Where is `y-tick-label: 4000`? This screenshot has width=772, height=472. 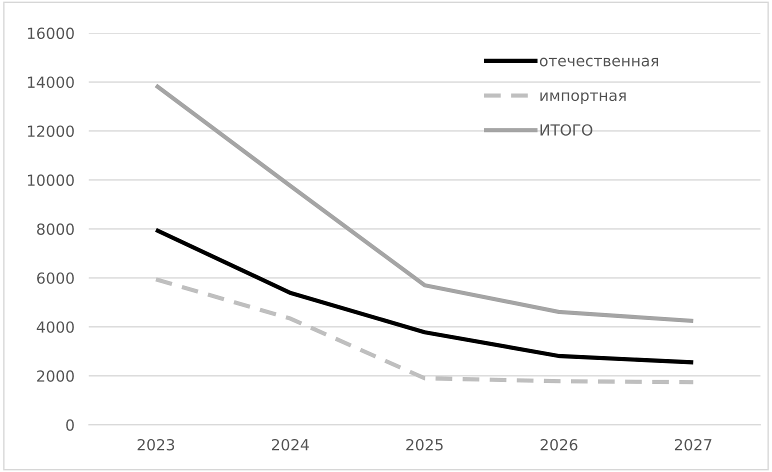
y-tick-label: 4000 is located at coordinates (55, 327).